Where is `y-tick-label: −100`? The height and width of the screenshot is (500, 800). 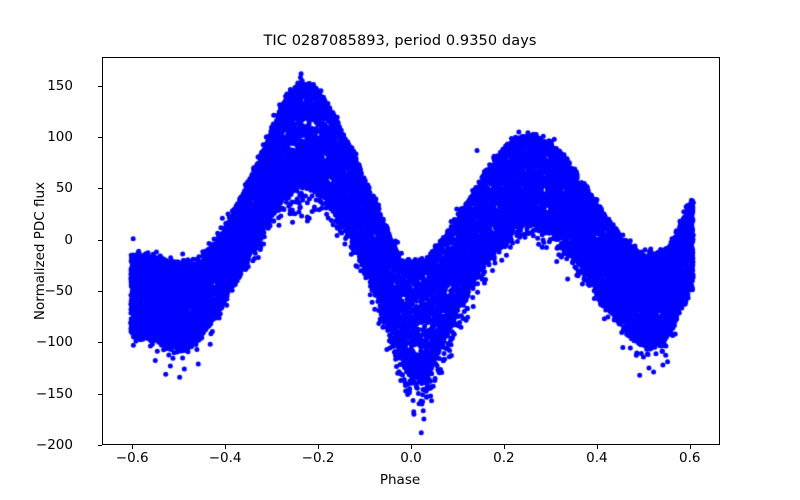 y-tick-label: −100 is located at coordinates (54, 342).